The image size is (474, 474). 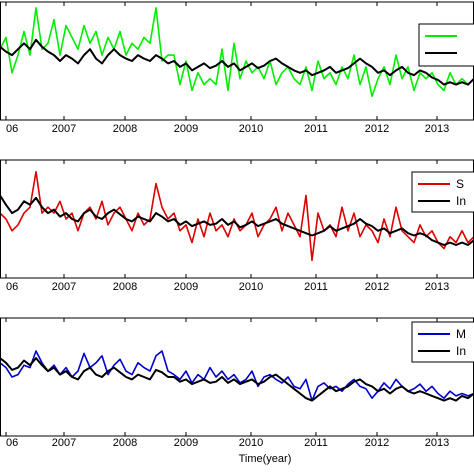 What do you see at coordinates (461, 334) in the screenshot?
I see `legend-label: M` at bounding box center [461, 334].